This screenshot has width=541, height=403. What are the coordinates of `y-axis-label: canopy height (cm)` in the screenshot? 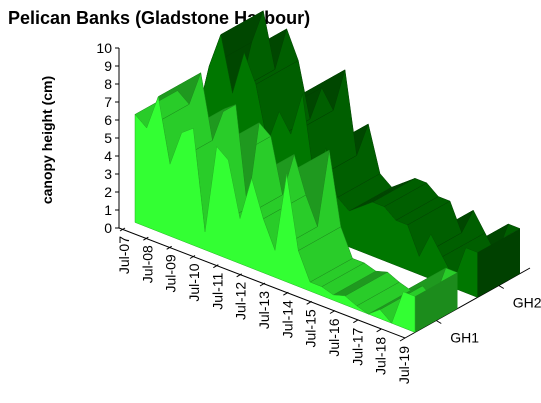 It's located at (47, 140).